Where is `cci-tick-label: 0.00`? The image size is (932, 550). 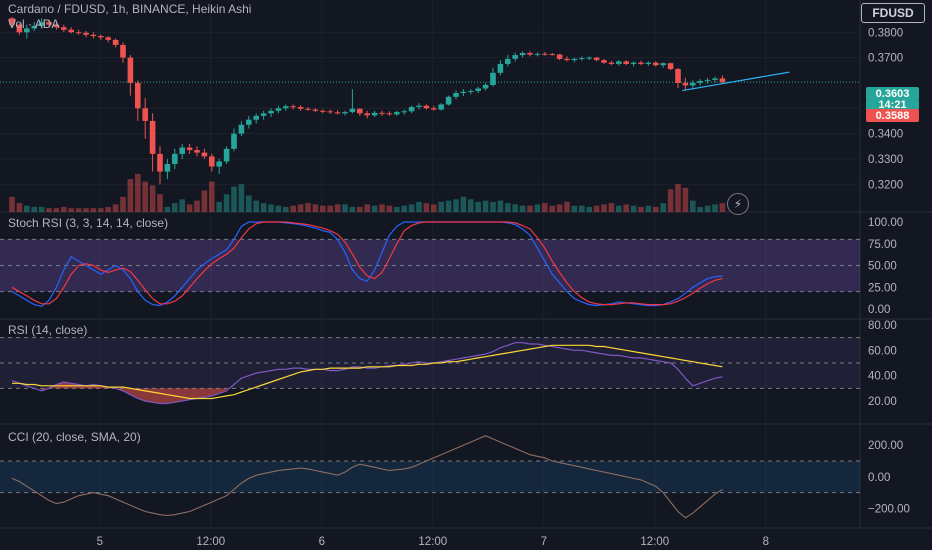
cci-tick-label: 0.00 is located at coordinates (879, 478).